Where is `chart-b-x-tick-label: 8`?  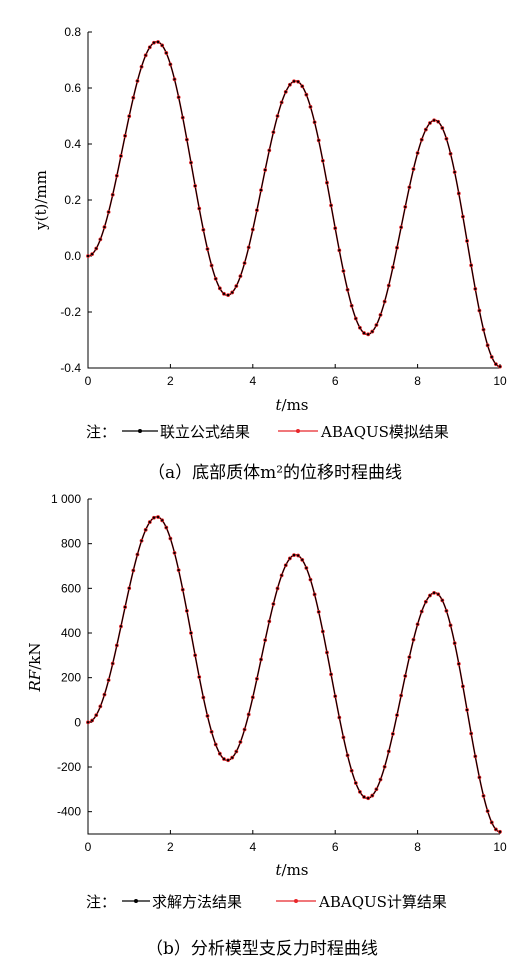
chart-b-x-tick-label: 8 is located at coordinates (417, 847).